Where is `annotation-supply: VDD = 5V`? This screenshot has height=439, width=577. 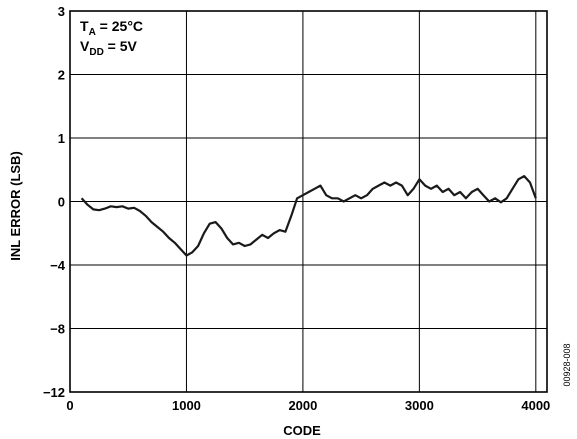
annotation-supply: VDD = 5V is located at coordinates (109, 48).